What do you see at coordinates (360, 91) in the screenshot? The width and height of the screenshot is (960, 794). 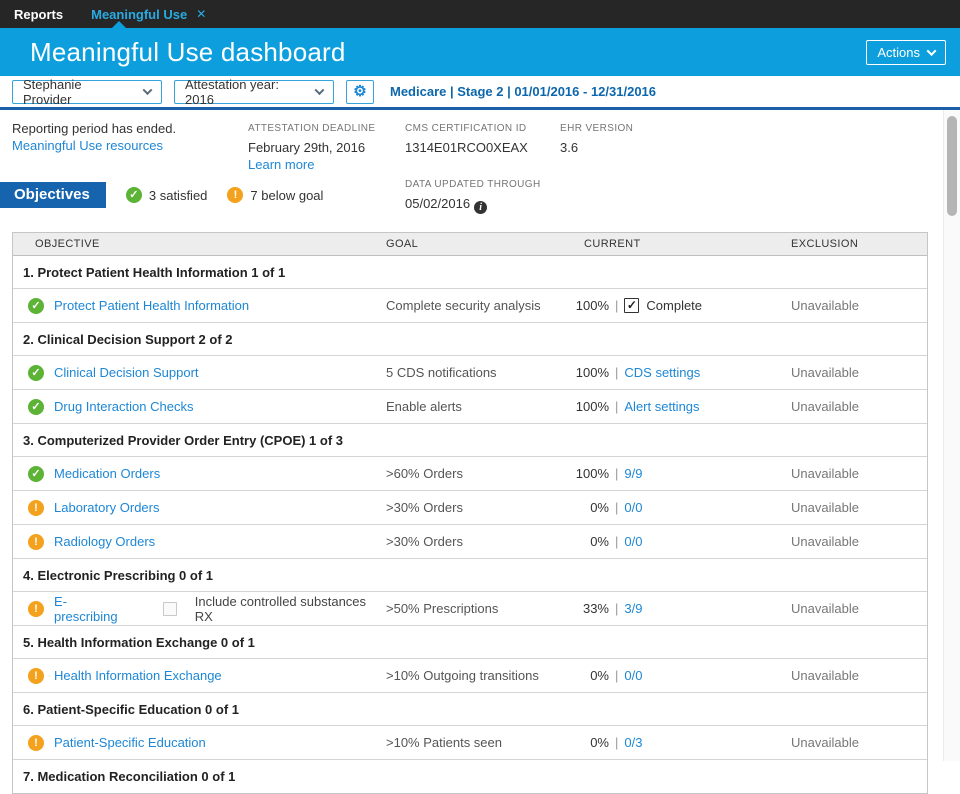 I see `gear-icon` at bounding box center [360, 91].